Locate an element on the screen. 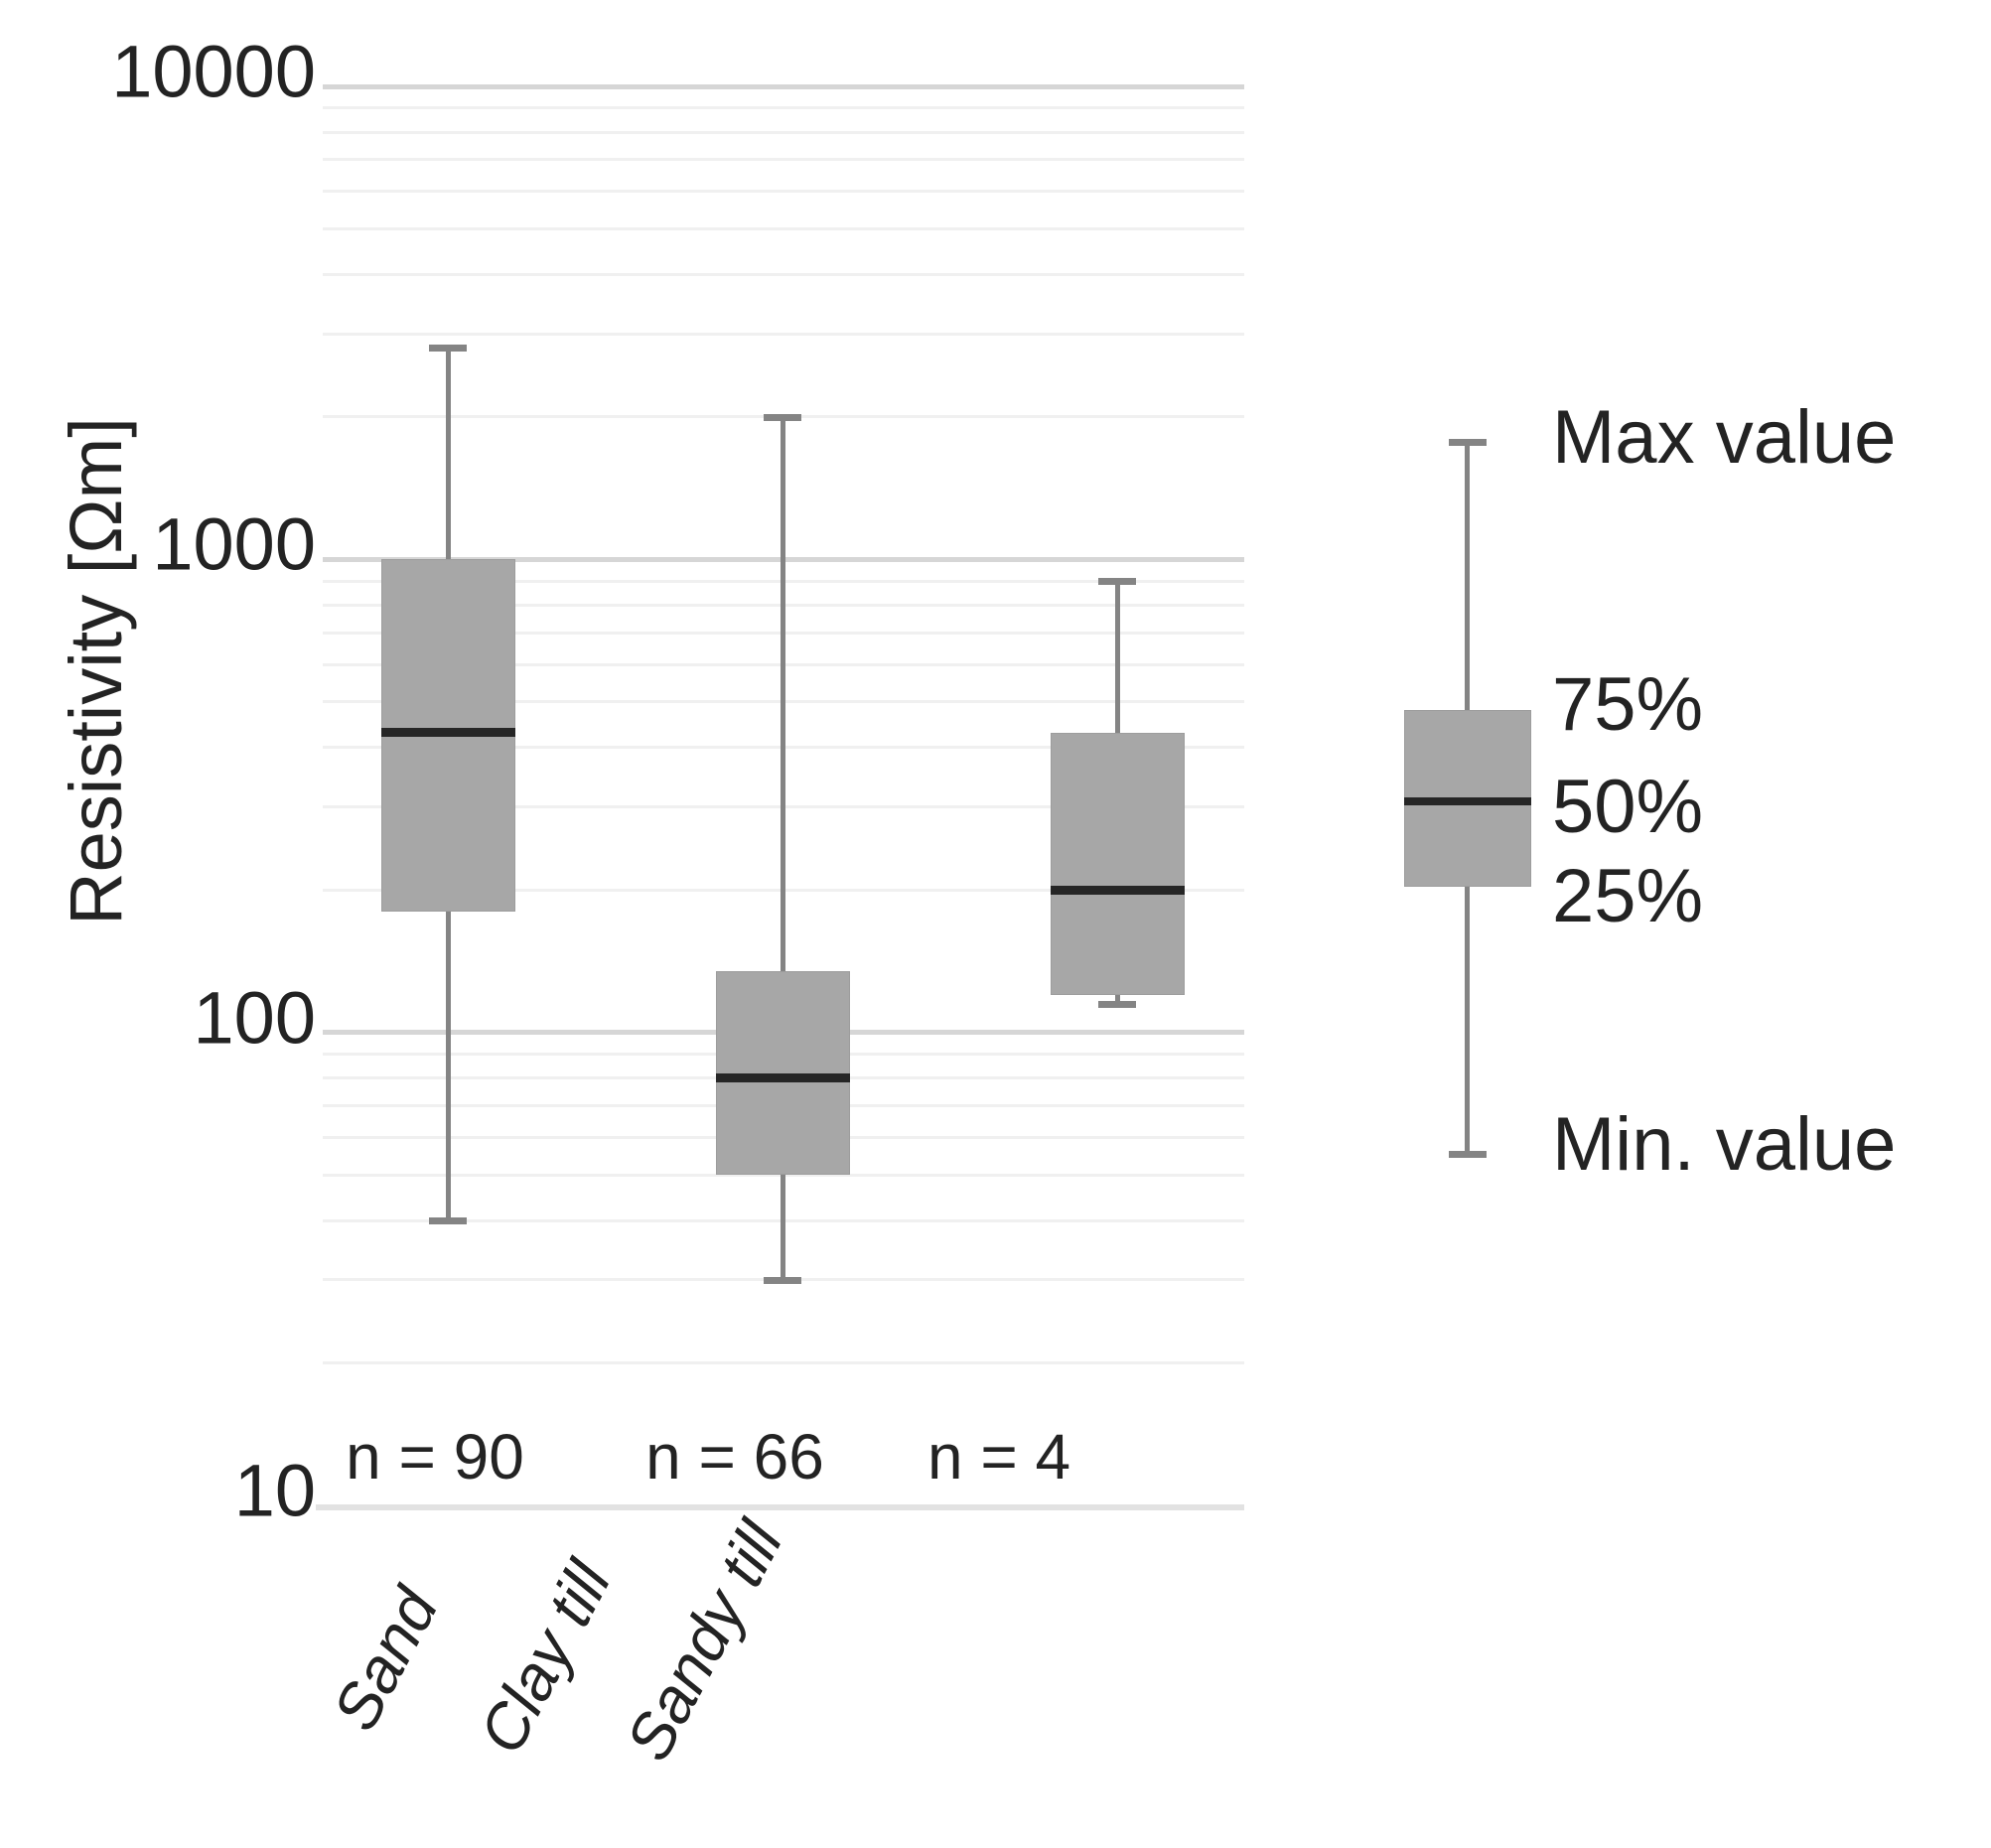  legend-whisker-cap-bottom is located at coordinates (1468, 1154).